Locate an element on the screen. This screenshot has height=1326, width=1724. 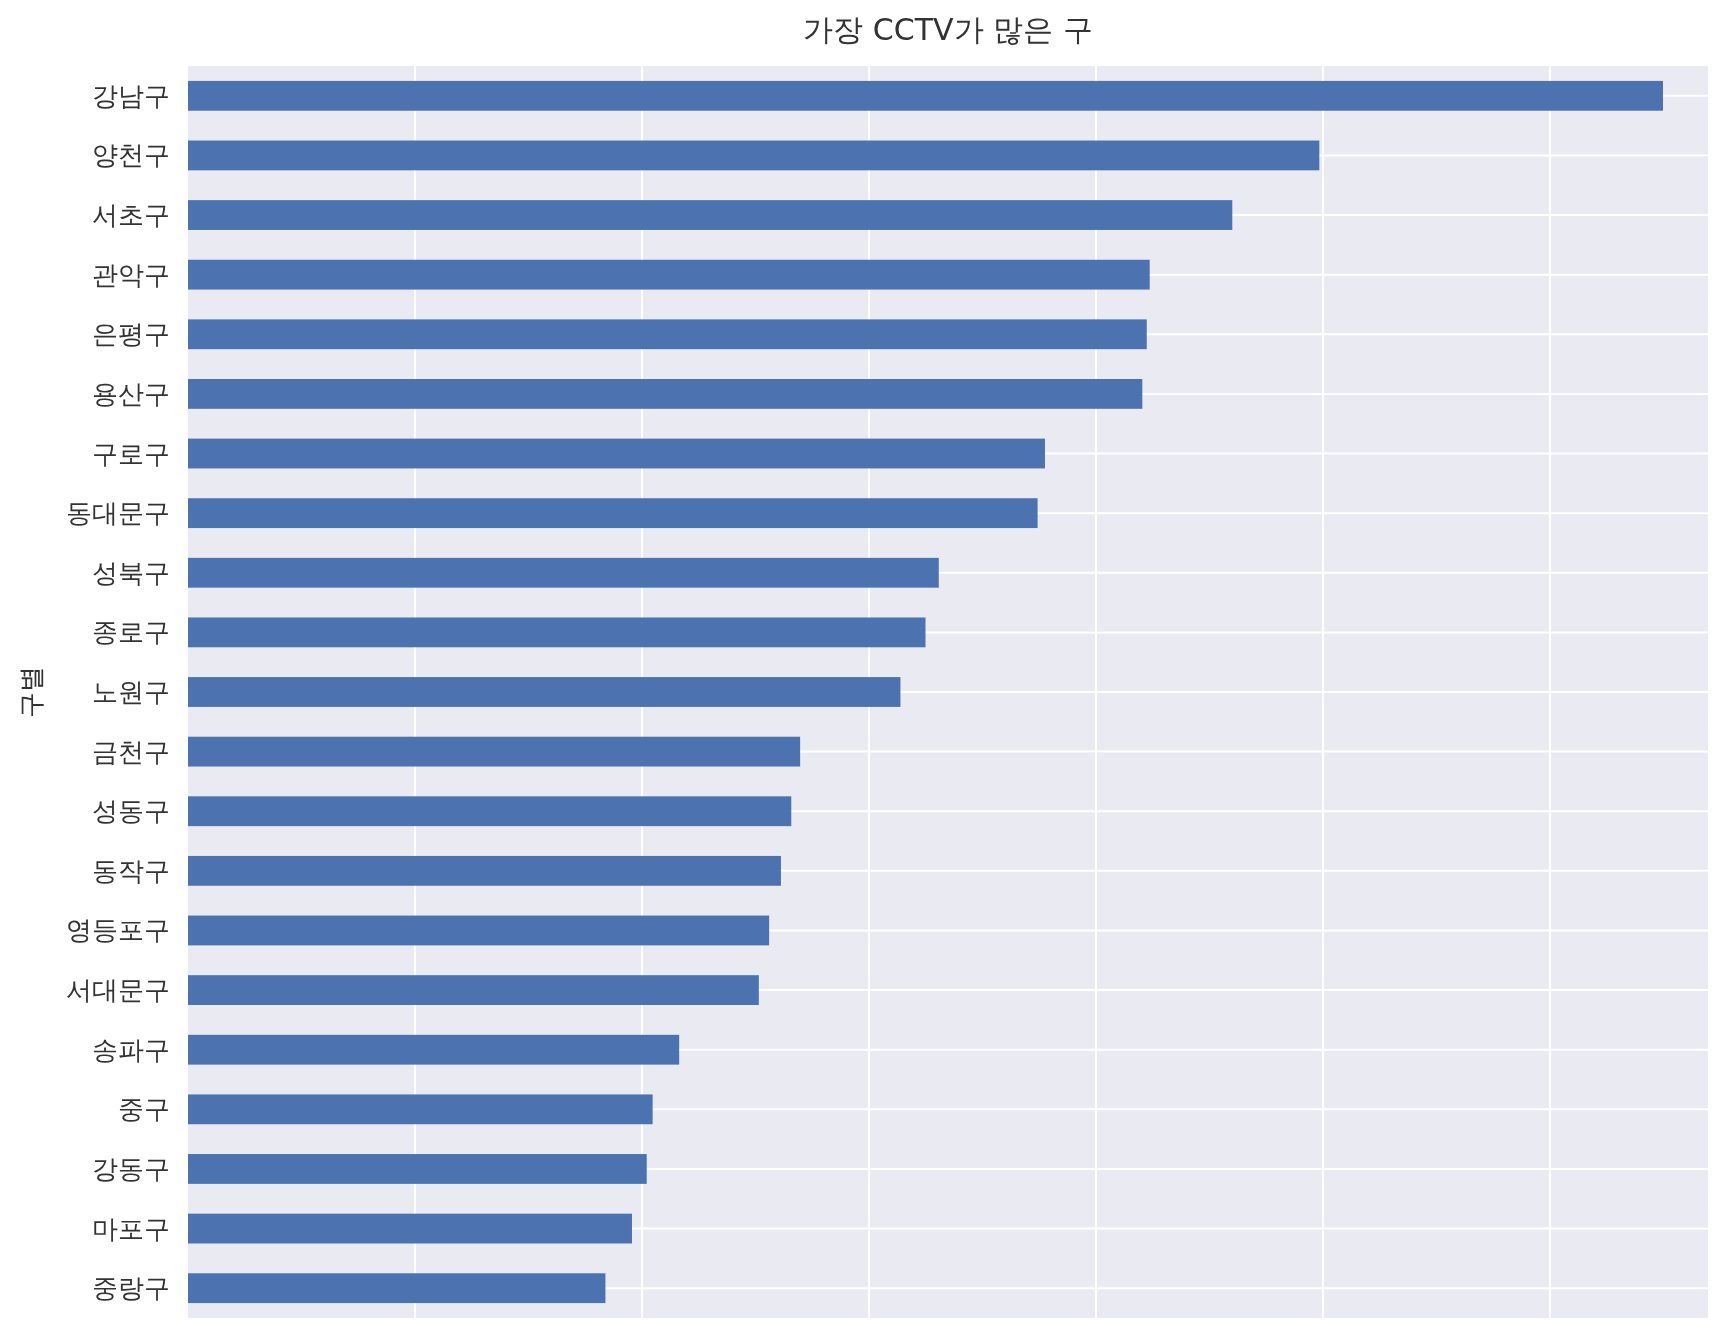
y-tick-label: 송파구 is located at coordinates (131, 1049).